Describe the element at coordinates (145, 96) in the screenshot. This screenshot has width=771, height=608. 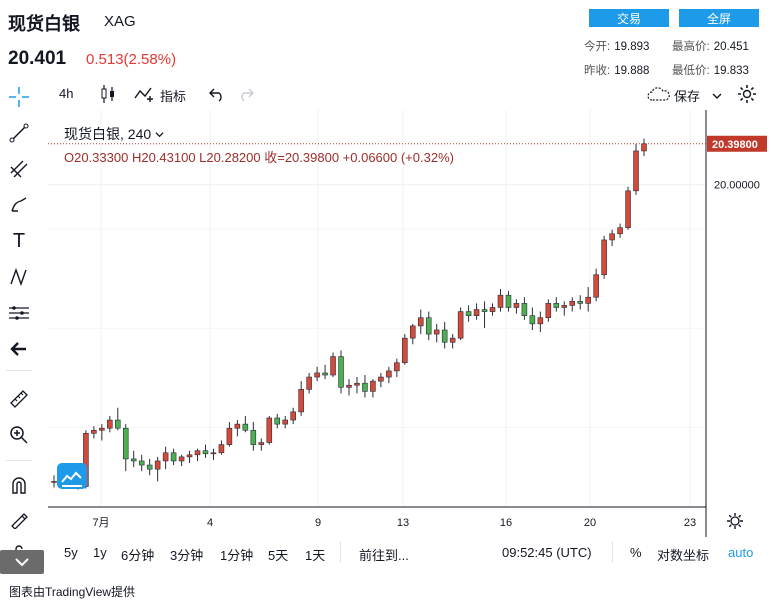
I see `indicators-icon` at that location.